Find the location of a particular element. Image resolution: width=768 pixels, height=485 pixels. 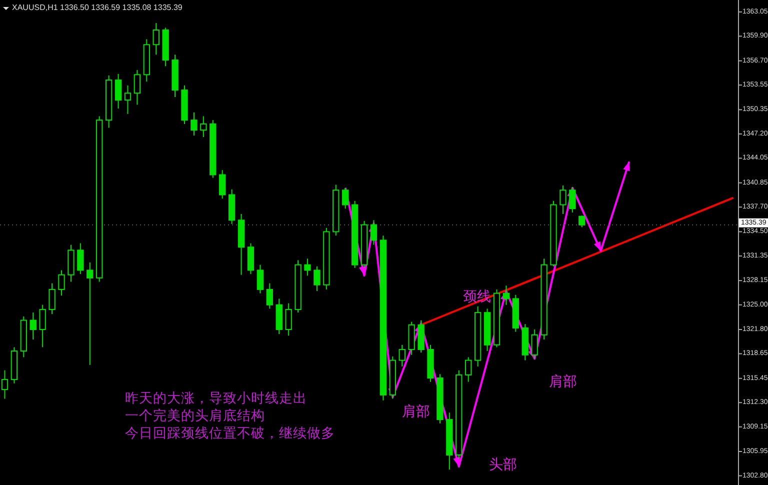

chart-title: XAUUSD,H1 1336.50 1336.59 1335.08 1335.39 is located at coordinates (97, 7).